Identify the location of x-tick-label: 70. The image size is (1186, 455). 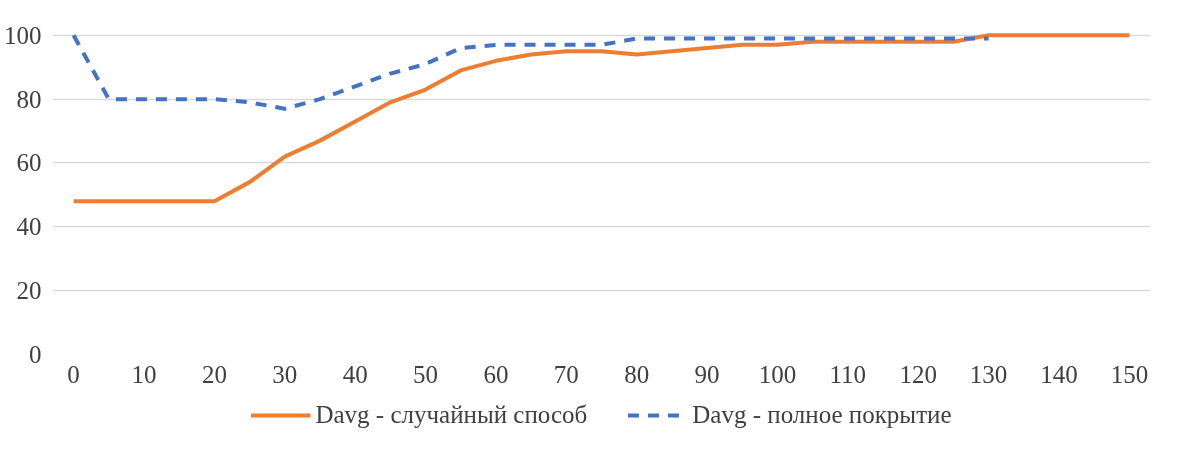
(566, 374).